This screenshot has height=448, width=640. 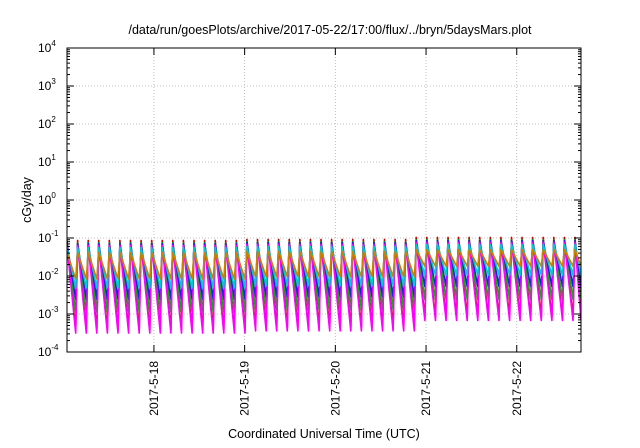 What do you see at coordinates (426, 388) in the screenshot?
I see `x-tick-label: 2017-5-21` at bounding box center [426, 388].